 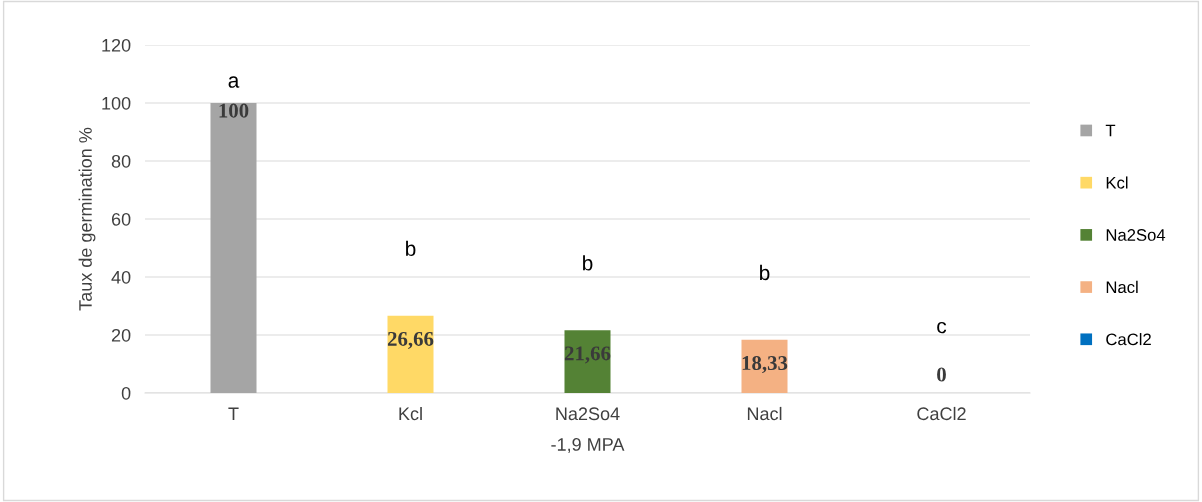 What do you see at coordinates (942, 327) in the screenshot?
I see `annotation: c` at bounding box center [942, 327].